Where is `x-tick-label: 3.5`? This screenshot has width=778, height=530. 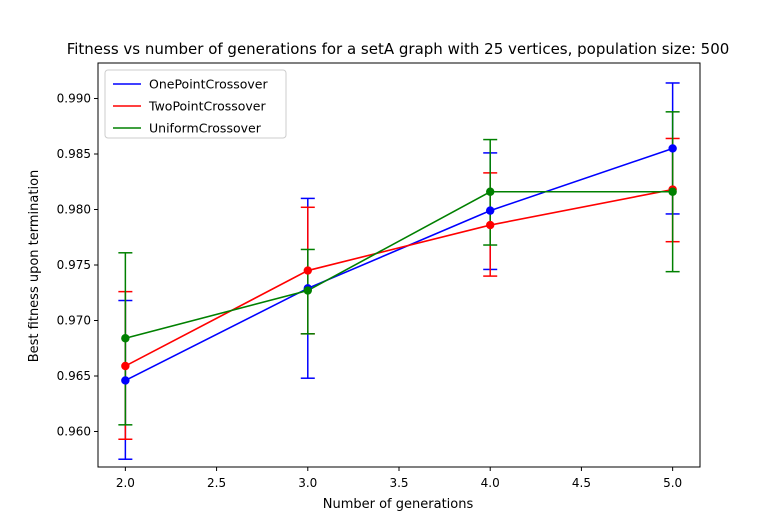
x-tick-label: 3.5 is located at coordinates (398, 483).